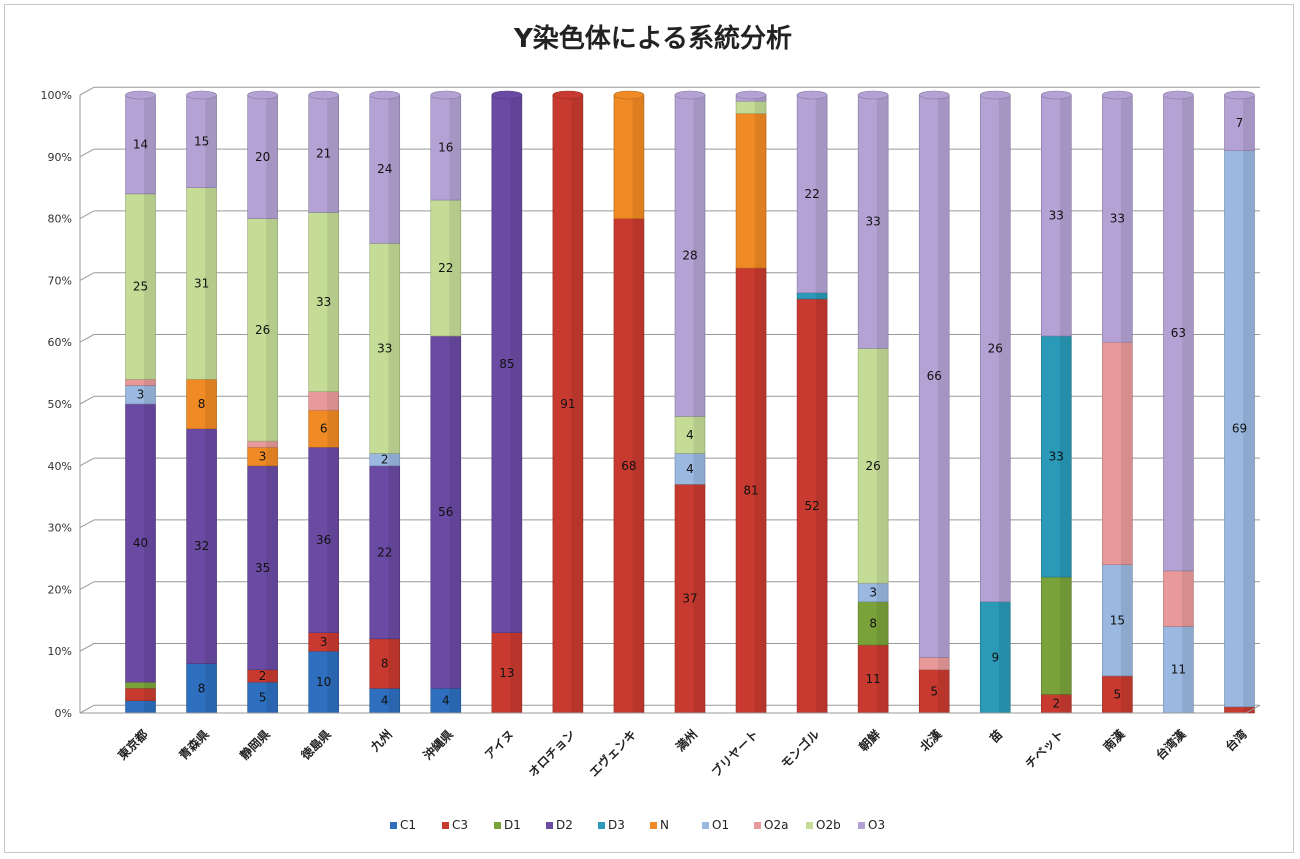  I want to click on data-label: 52, so click(811, 506).